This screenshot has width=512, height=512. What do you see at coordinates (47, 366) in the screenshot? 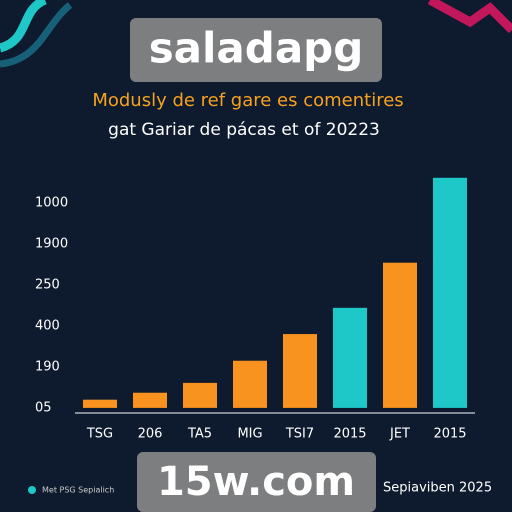
I see `y-tick-label: 190` at bounding box center [47, 366].